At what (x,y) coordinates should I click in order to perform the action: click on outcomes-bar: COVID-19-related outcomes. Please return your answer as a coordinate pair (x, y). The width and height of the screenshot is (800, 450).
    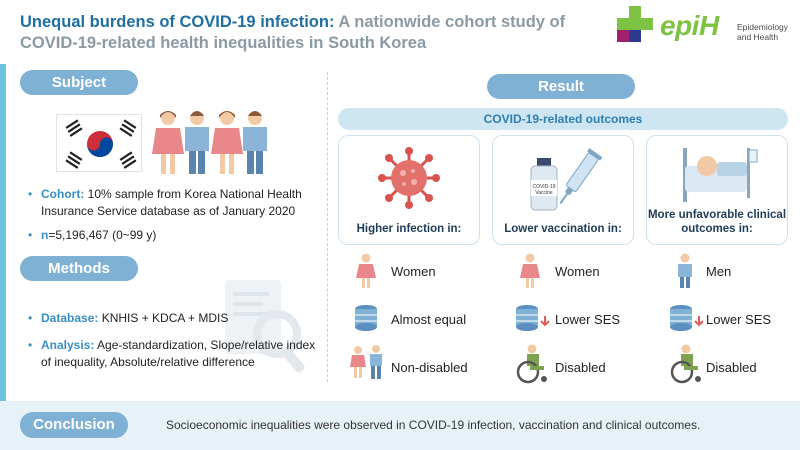
    Looking at the image, I should click on (563, 119).